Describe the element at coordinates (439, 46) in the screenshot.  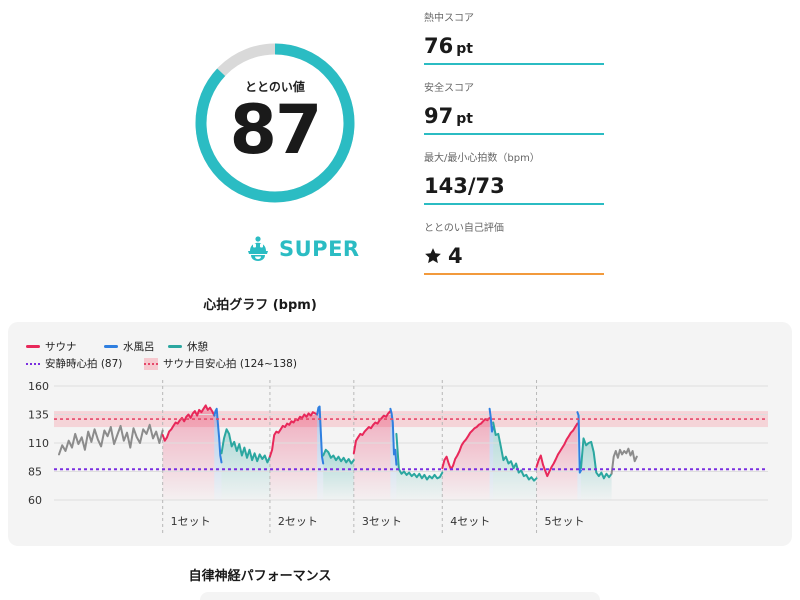
I see `stat-value: 76` at that location.